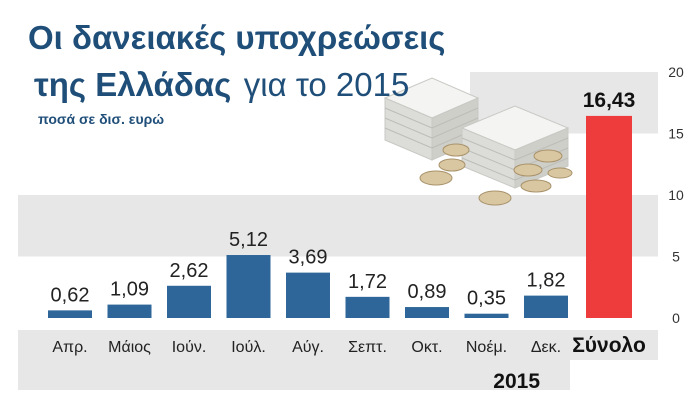 The width and height of the screenshot is (700, 404). Describe the element at coordinates (478, 141) in the screenshot. I see `money-stack-illustration` at that location.